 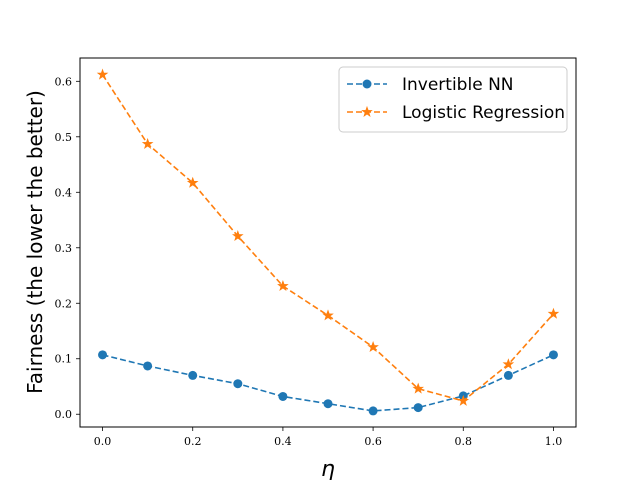 What do you see at coordinates (483, 113) in the screenshot?
I see `legend-label: Logistic Regression` at bounding box center [483, 113].